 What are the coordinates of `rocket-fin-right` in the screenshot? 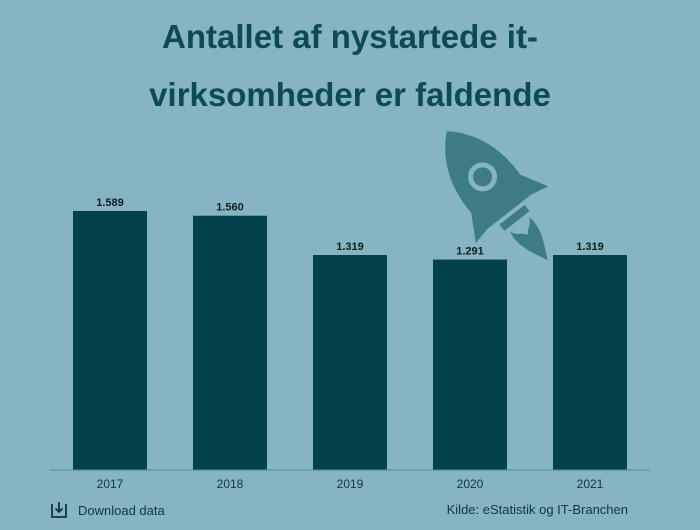 It's located at (531, 183).